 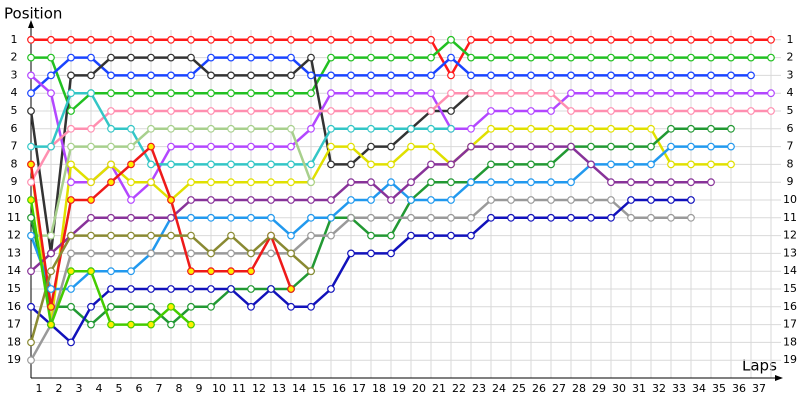 I want to click on y-tick-label-right: 14, so click(x=790, y=270).